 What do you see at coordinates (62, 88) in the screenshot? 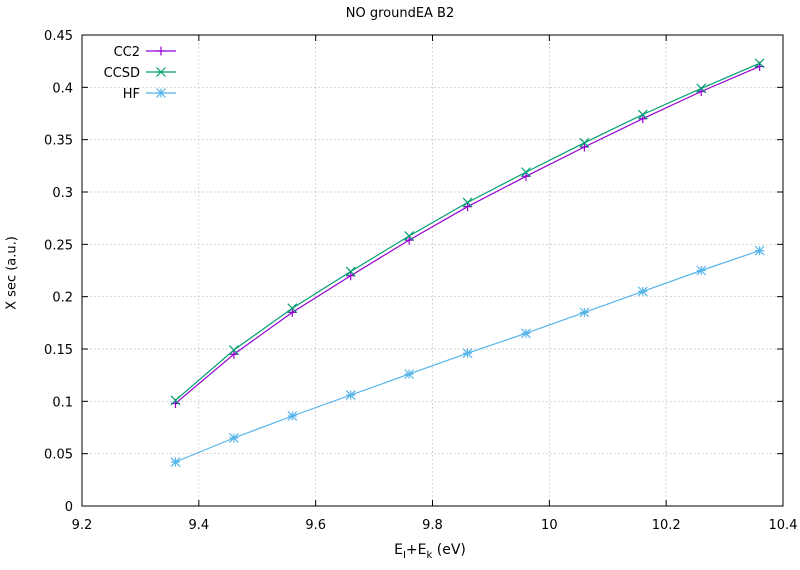
I see `y-tick-label: 0.4` at bounding box center [62, 88].